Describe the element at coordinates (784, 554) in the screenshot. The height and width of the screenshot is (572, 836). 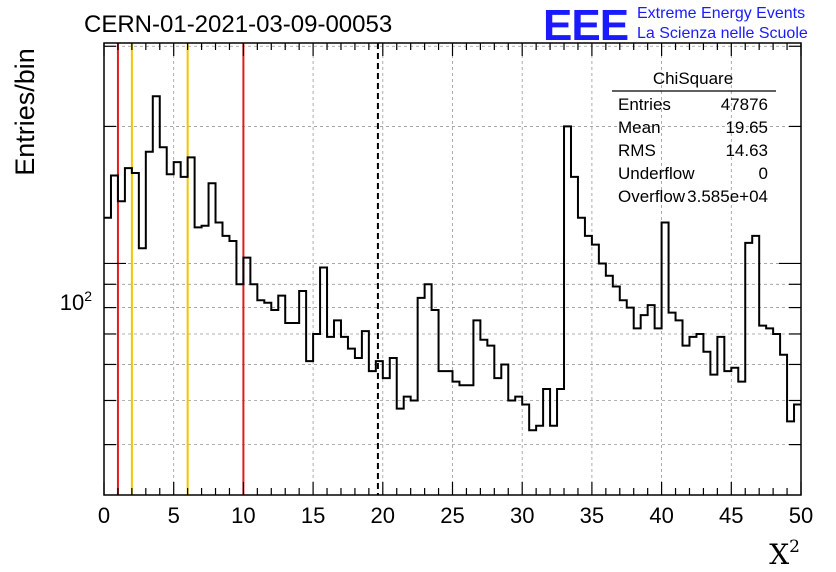
I see `x-axis-label: X2` at that location.